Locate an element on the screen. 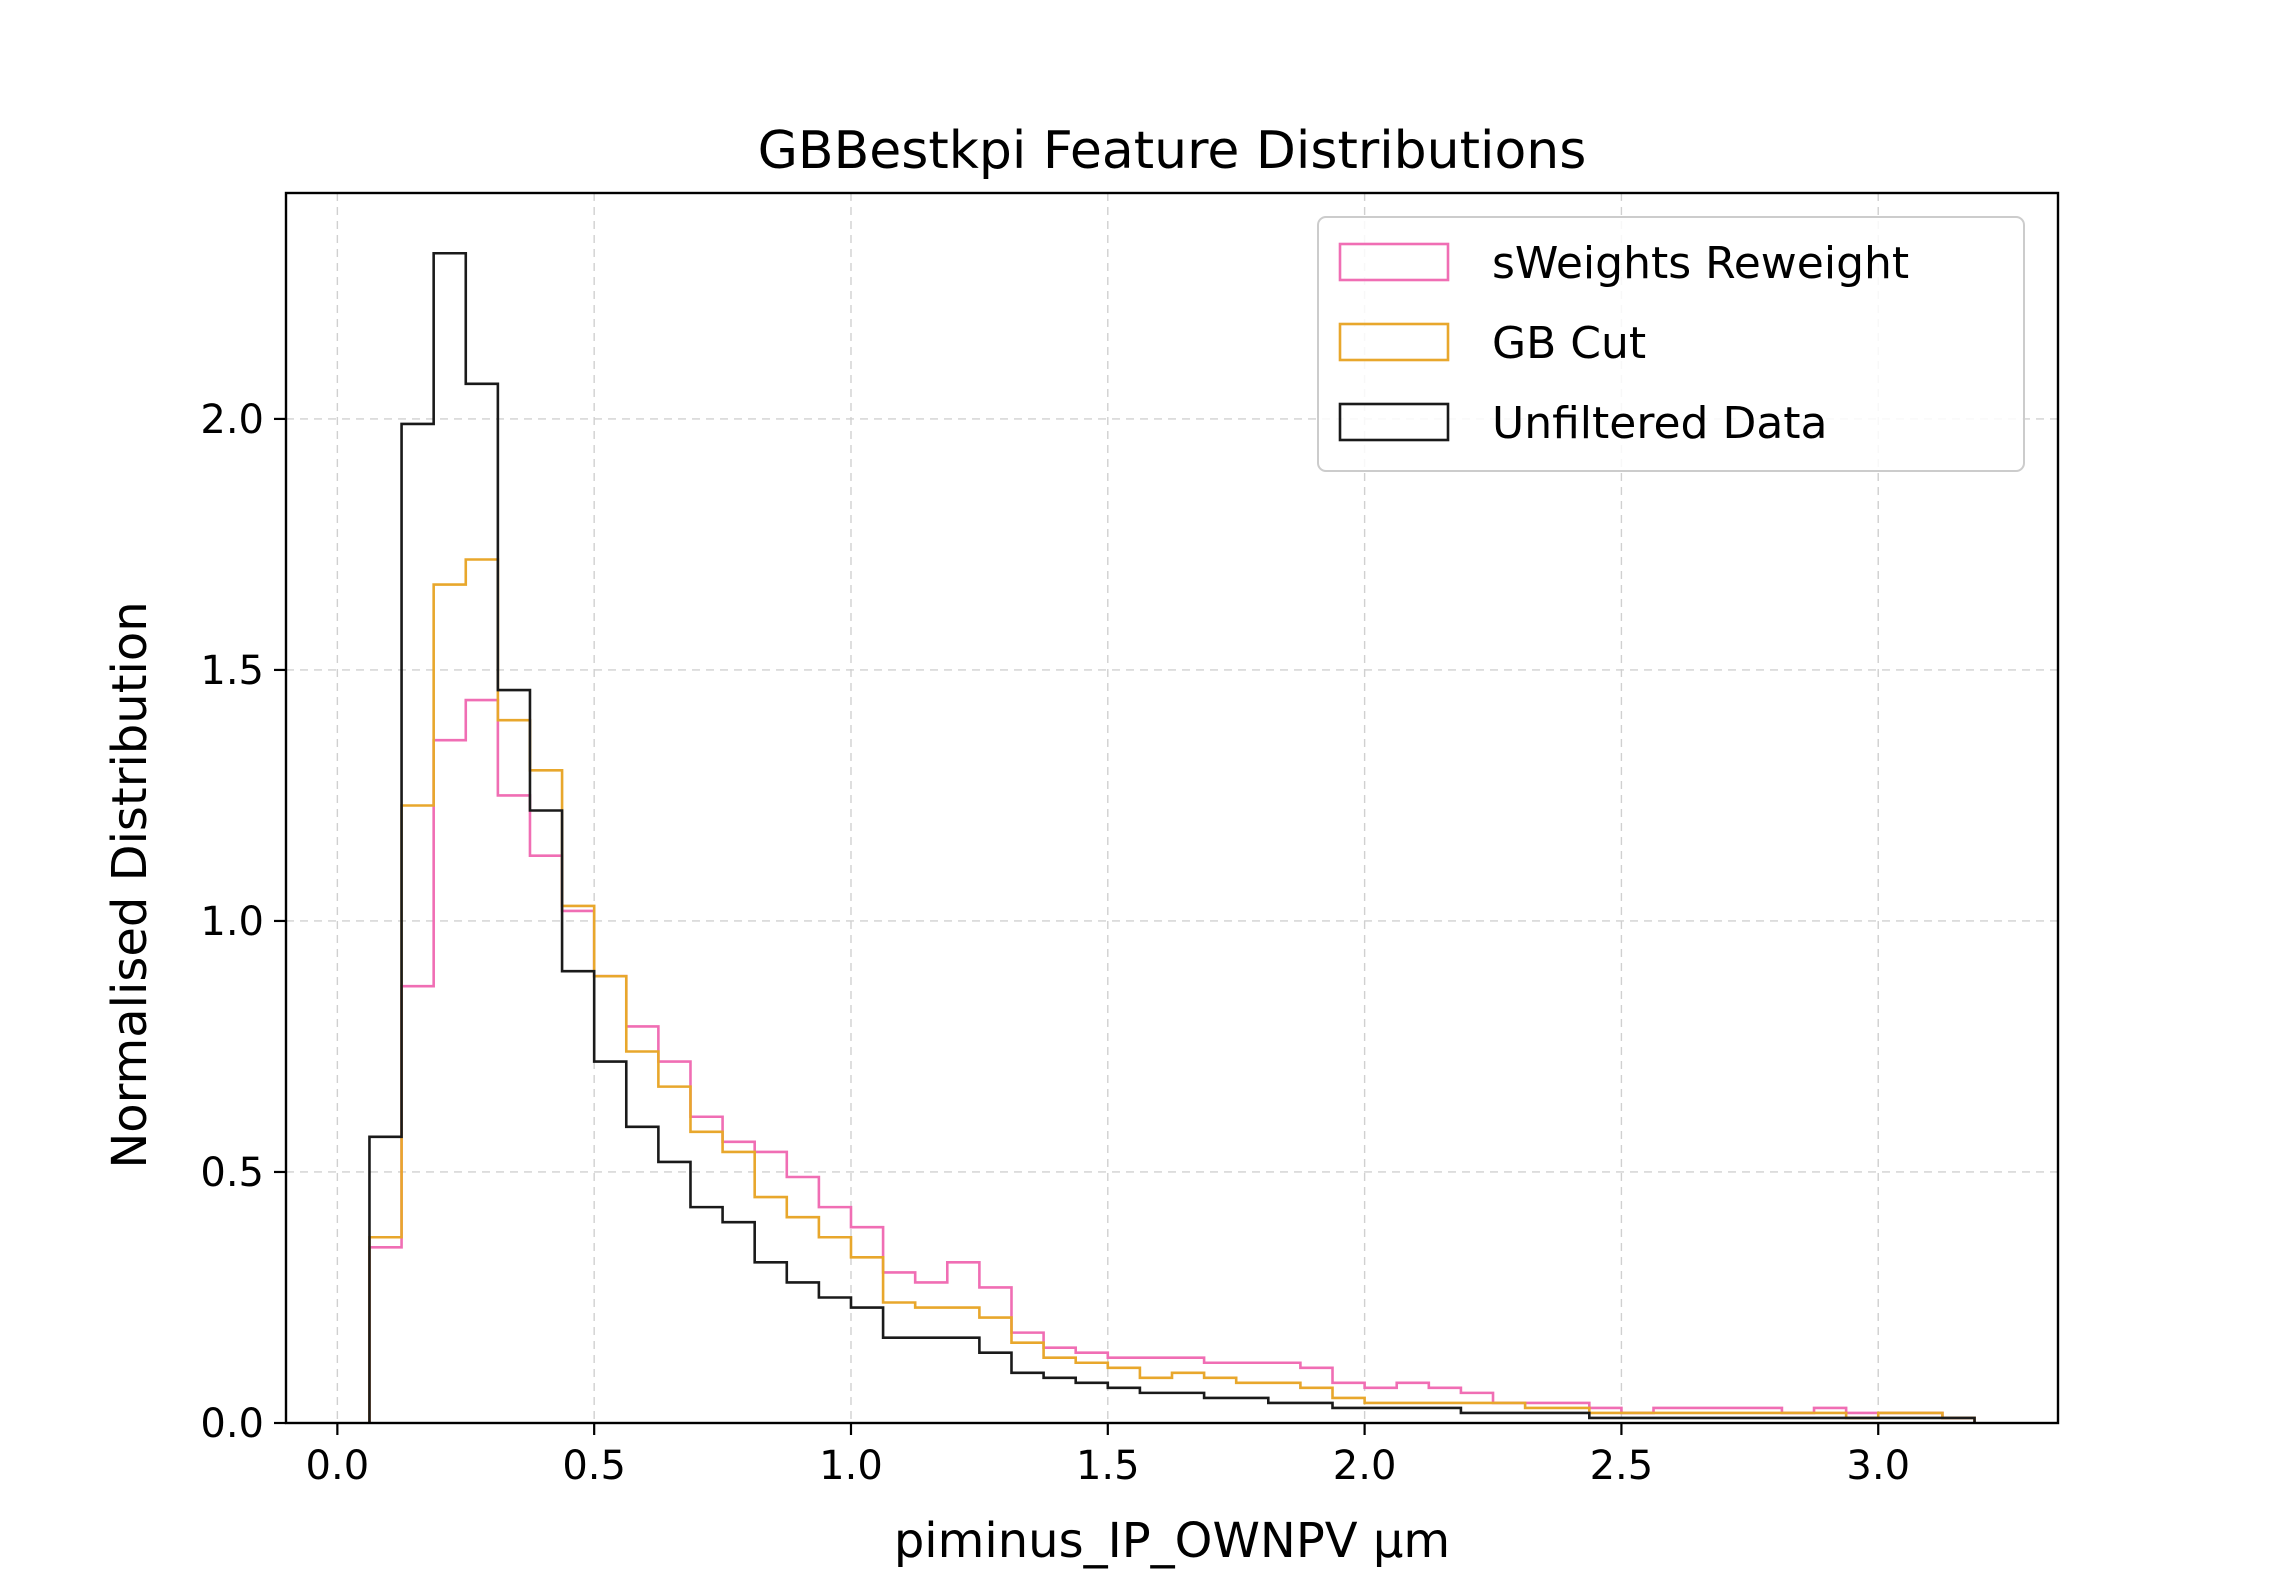 This screenshot has width=2270, height=1589. y-tick-label: 2.0 is located at coordinates (232, 420).